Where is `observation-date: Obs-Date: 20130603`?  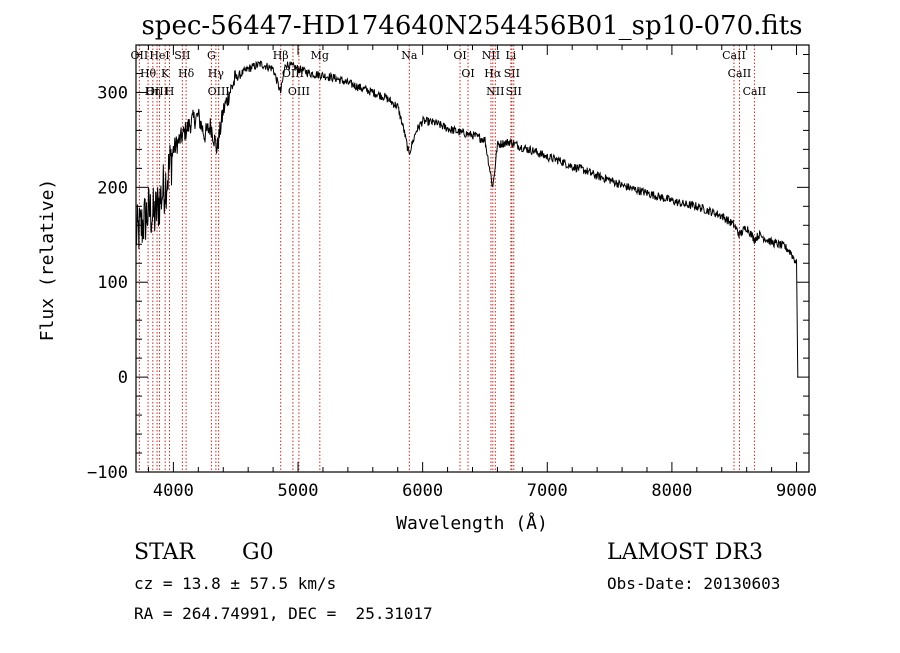 observation-date: Obs-Date: 20130603 is located at coordinates (694, 583).